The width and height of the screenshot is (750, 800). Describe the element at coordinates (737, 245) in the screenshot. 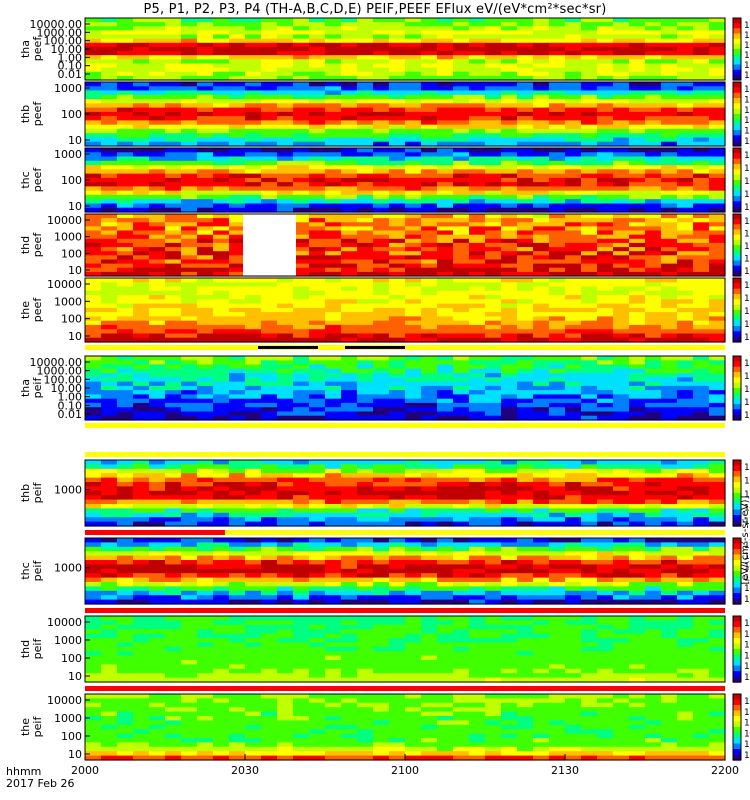

I see `colorbar-frame` at that location.